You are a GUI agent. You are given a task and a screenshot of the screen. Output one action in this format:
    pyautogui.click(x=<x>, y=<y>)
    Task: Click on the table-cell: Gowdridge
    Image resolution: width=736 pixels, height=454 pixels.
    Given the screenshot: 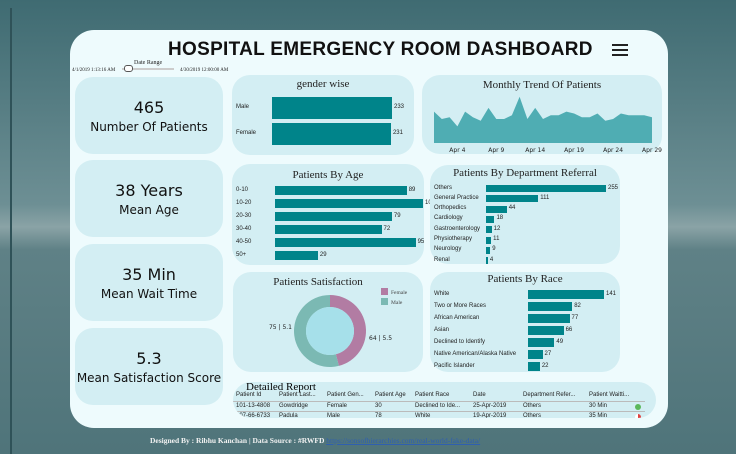 What is the action you would take?
    pyautogui.click(x=294, y=406)
    